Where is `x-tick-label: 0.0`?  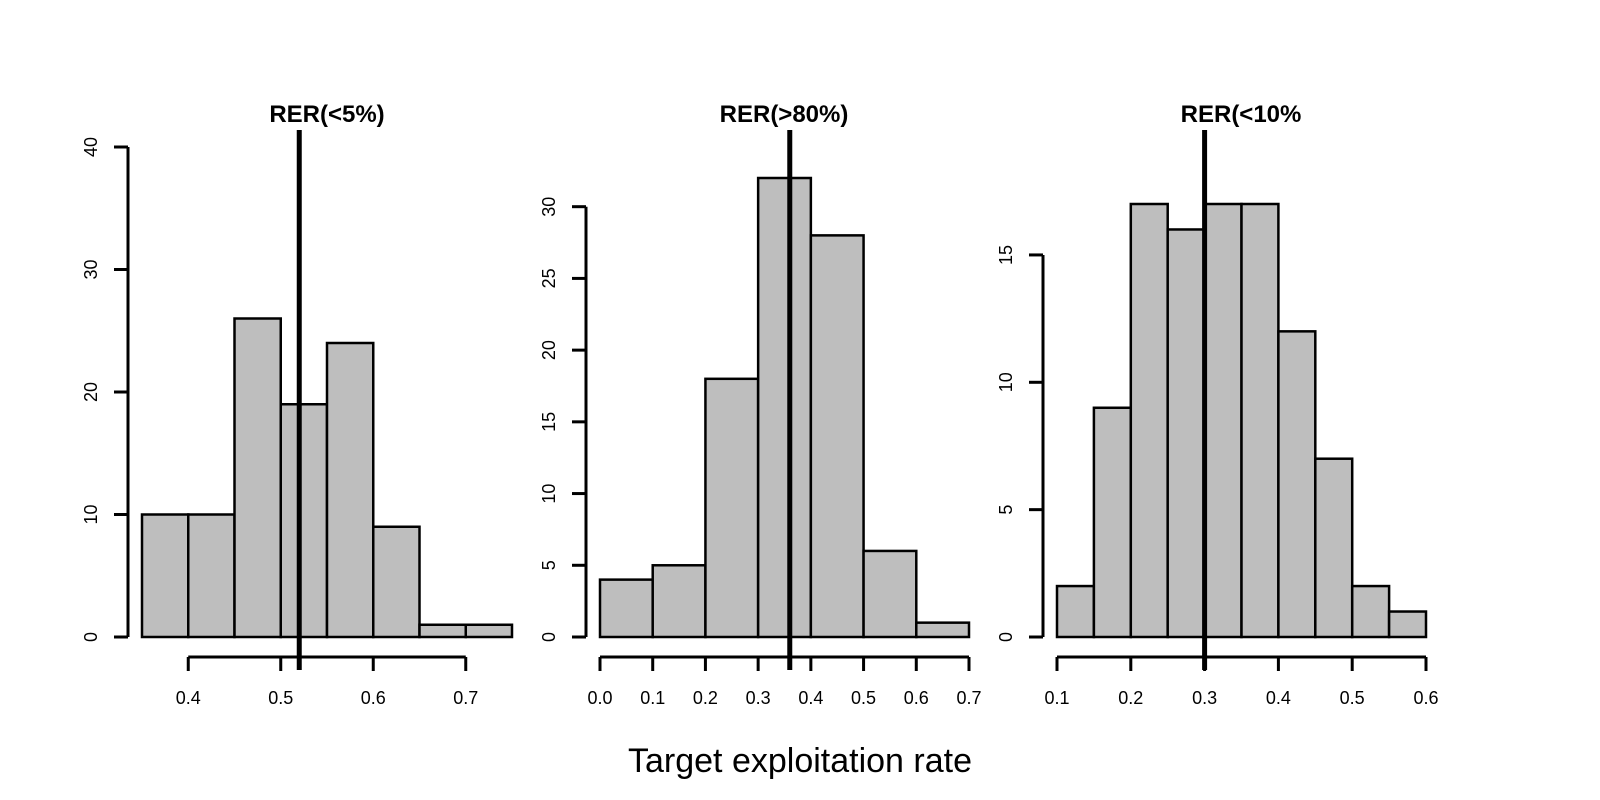
x-tick-label: 0.0 is located at coordinates (599, 698).